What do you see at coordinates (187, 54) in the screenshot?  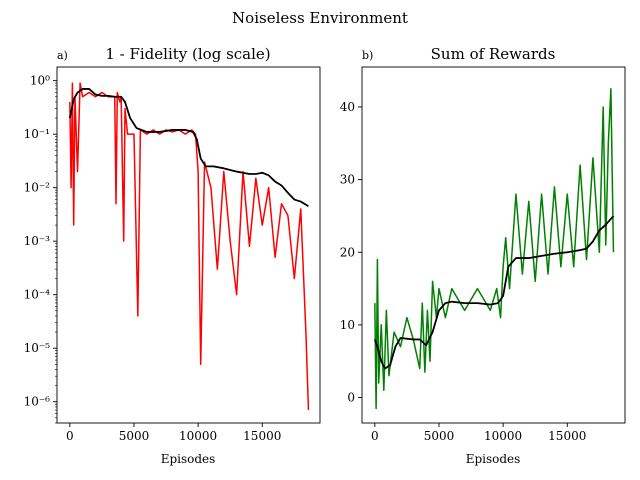 I see `panel-a-title: 1 - Fidelity (log scale)` at bounding box center [187, 54].